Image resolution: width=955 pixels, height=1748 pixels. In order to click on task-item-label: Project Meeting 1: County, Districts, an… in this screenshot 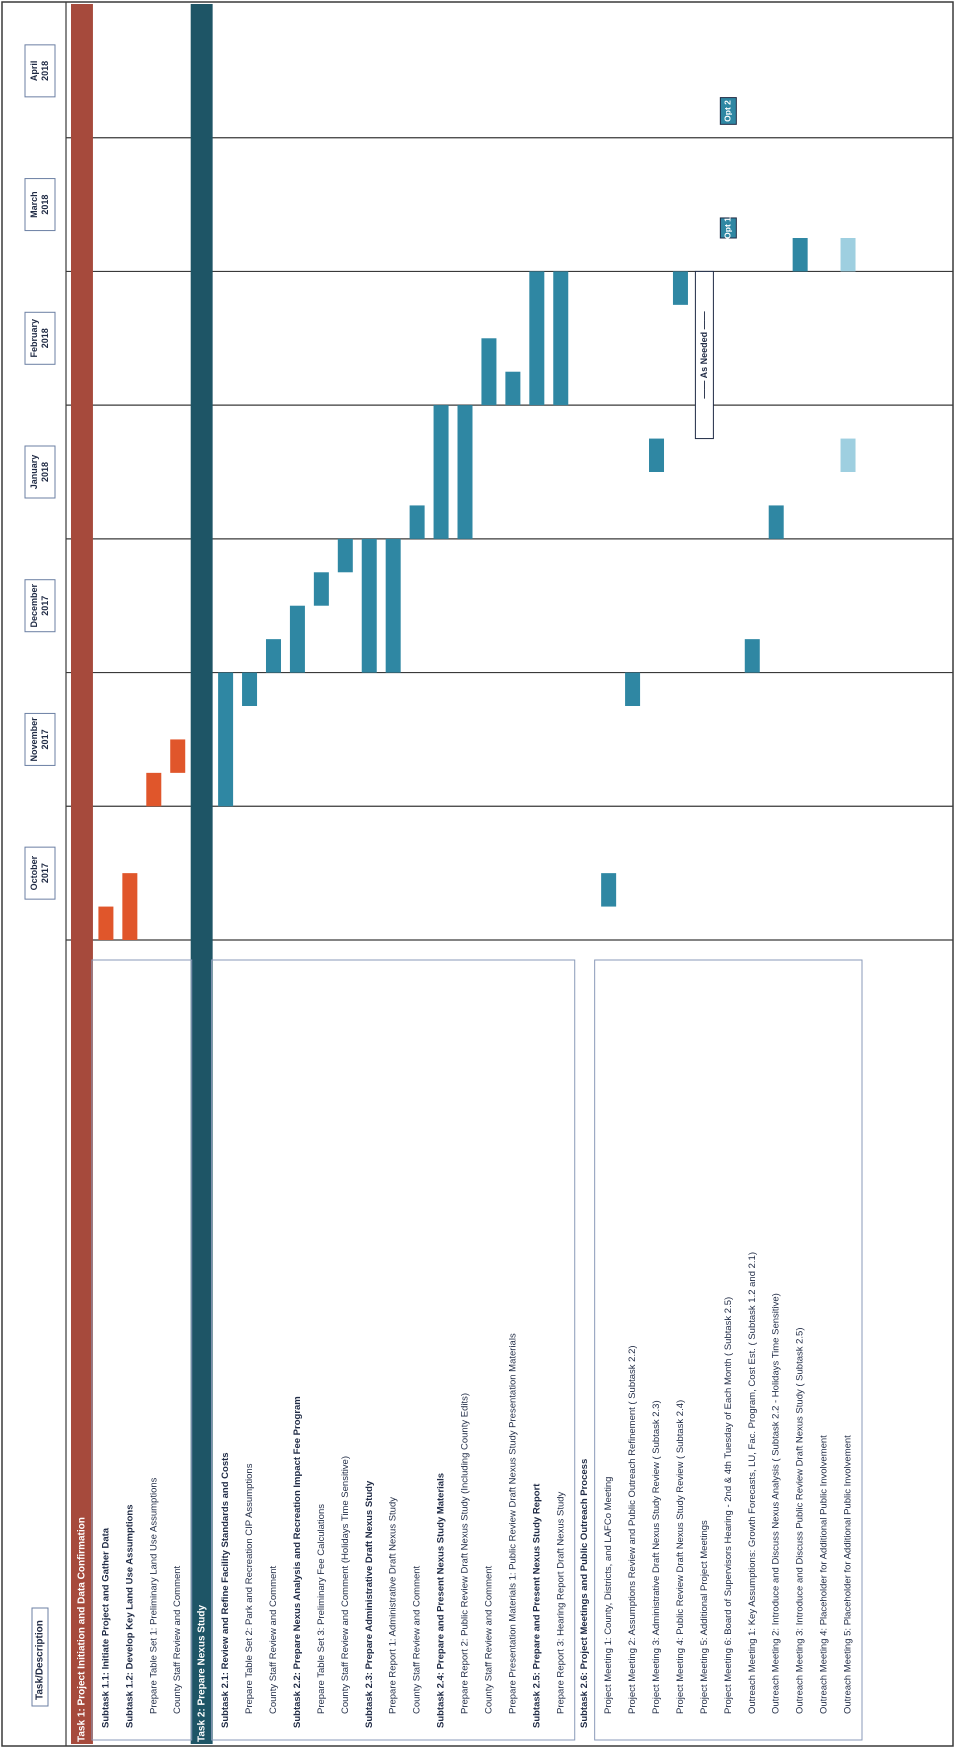, I will do `click(608, 1595)`.